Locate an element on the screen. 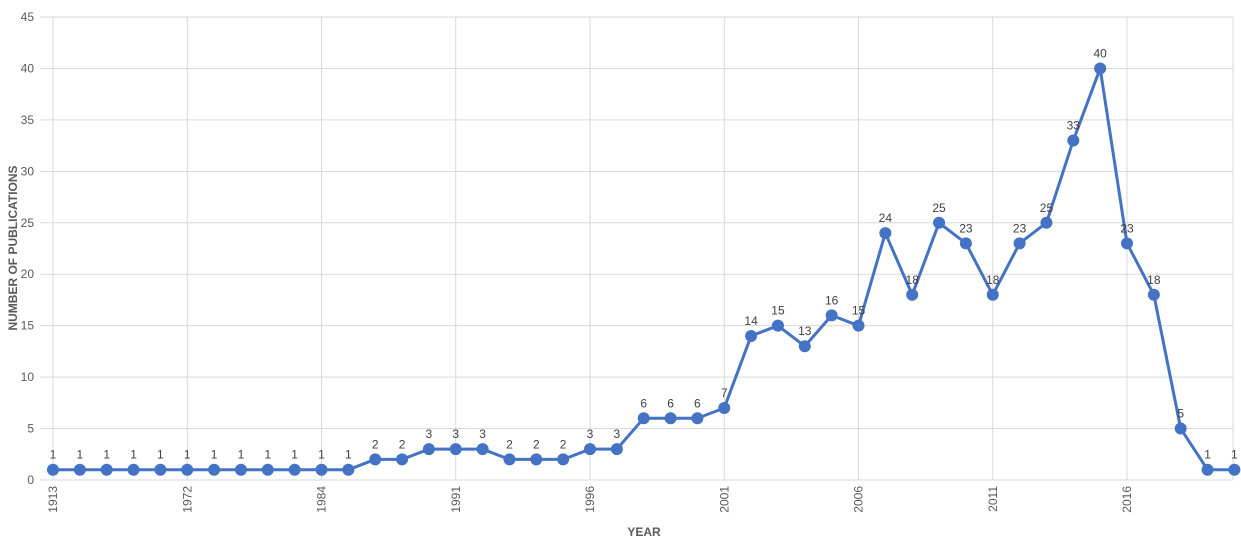 This screenshot has width=1241, height=539. data-label: 16 is located at coordinates (832, 300).